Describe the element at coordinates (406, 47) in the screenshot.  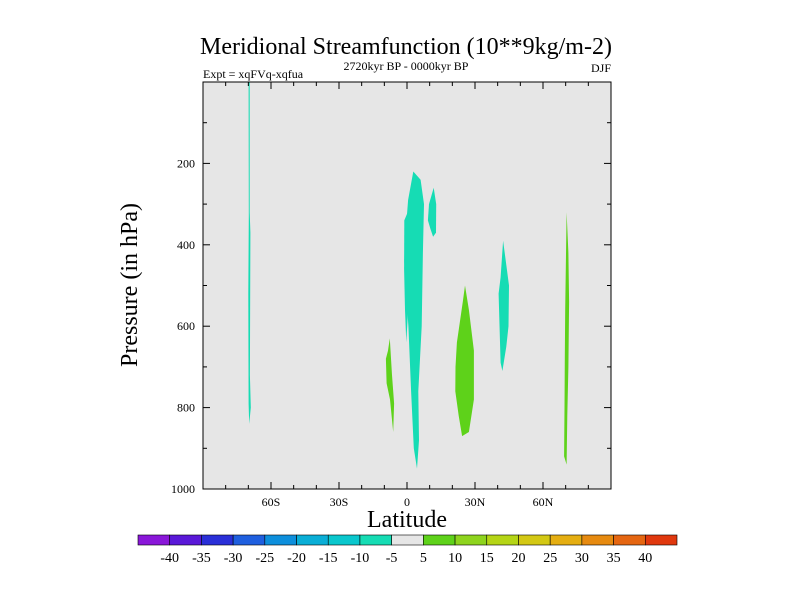
I see `chart-title: Meridional Streamfunction (10**9kg/m-2)` at that location.